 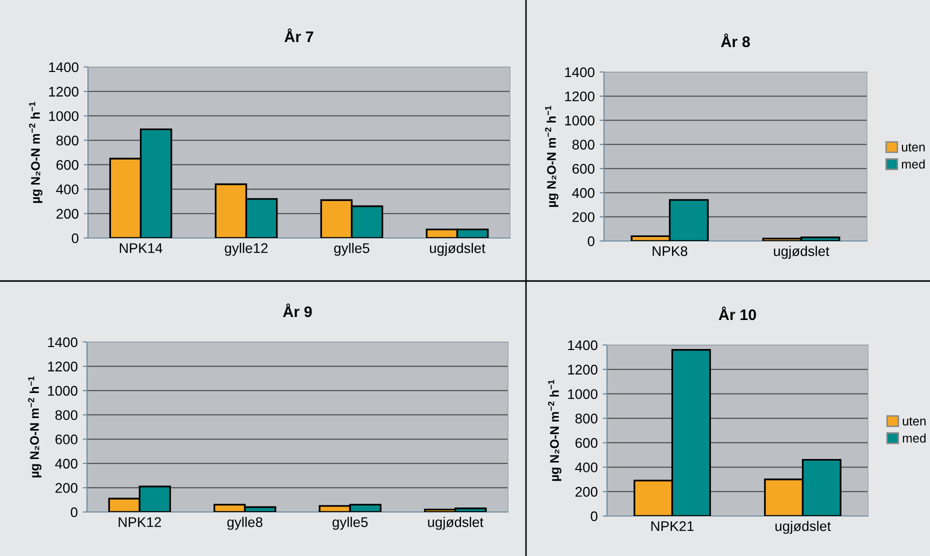 I want to click on chart-title: År 10, so click(x=737, y=313).